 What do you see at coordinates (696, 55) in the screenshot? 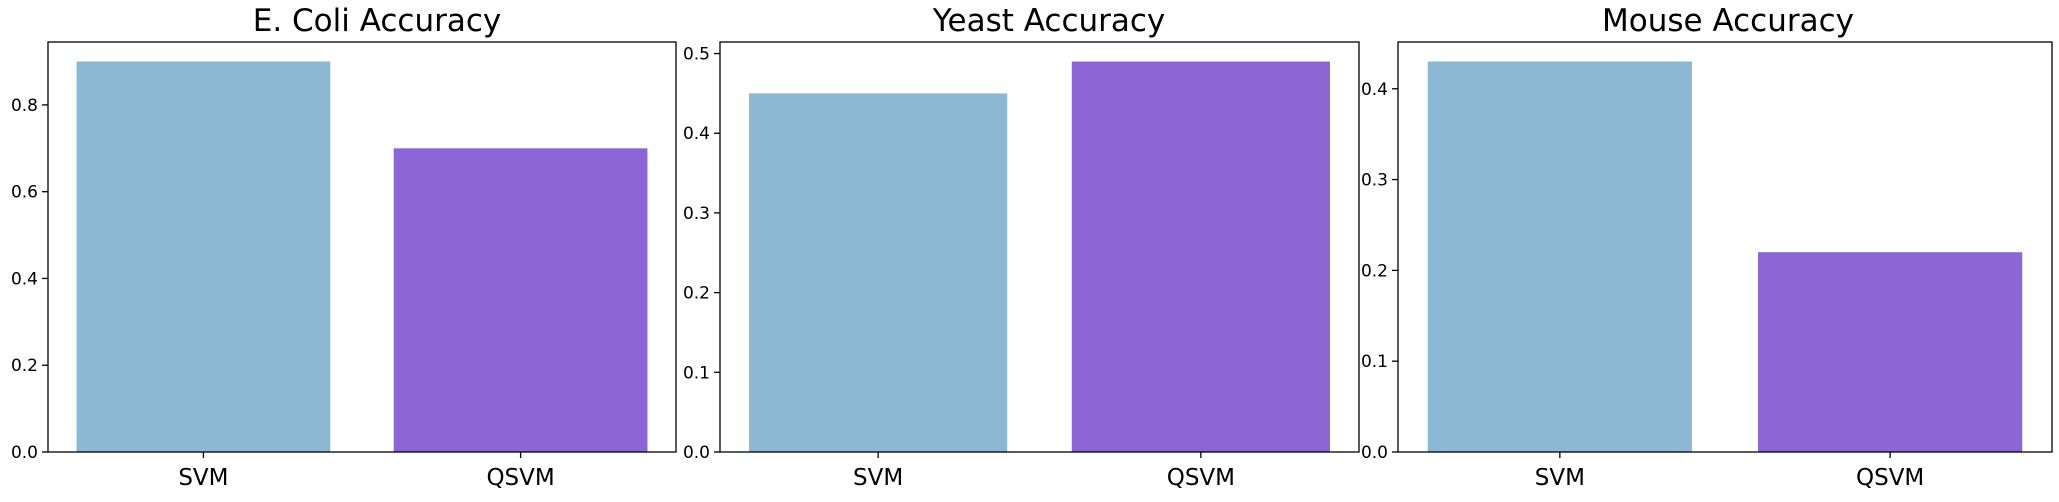
I see `y-tick-label: 0.5` at bounding box center [696, 55].